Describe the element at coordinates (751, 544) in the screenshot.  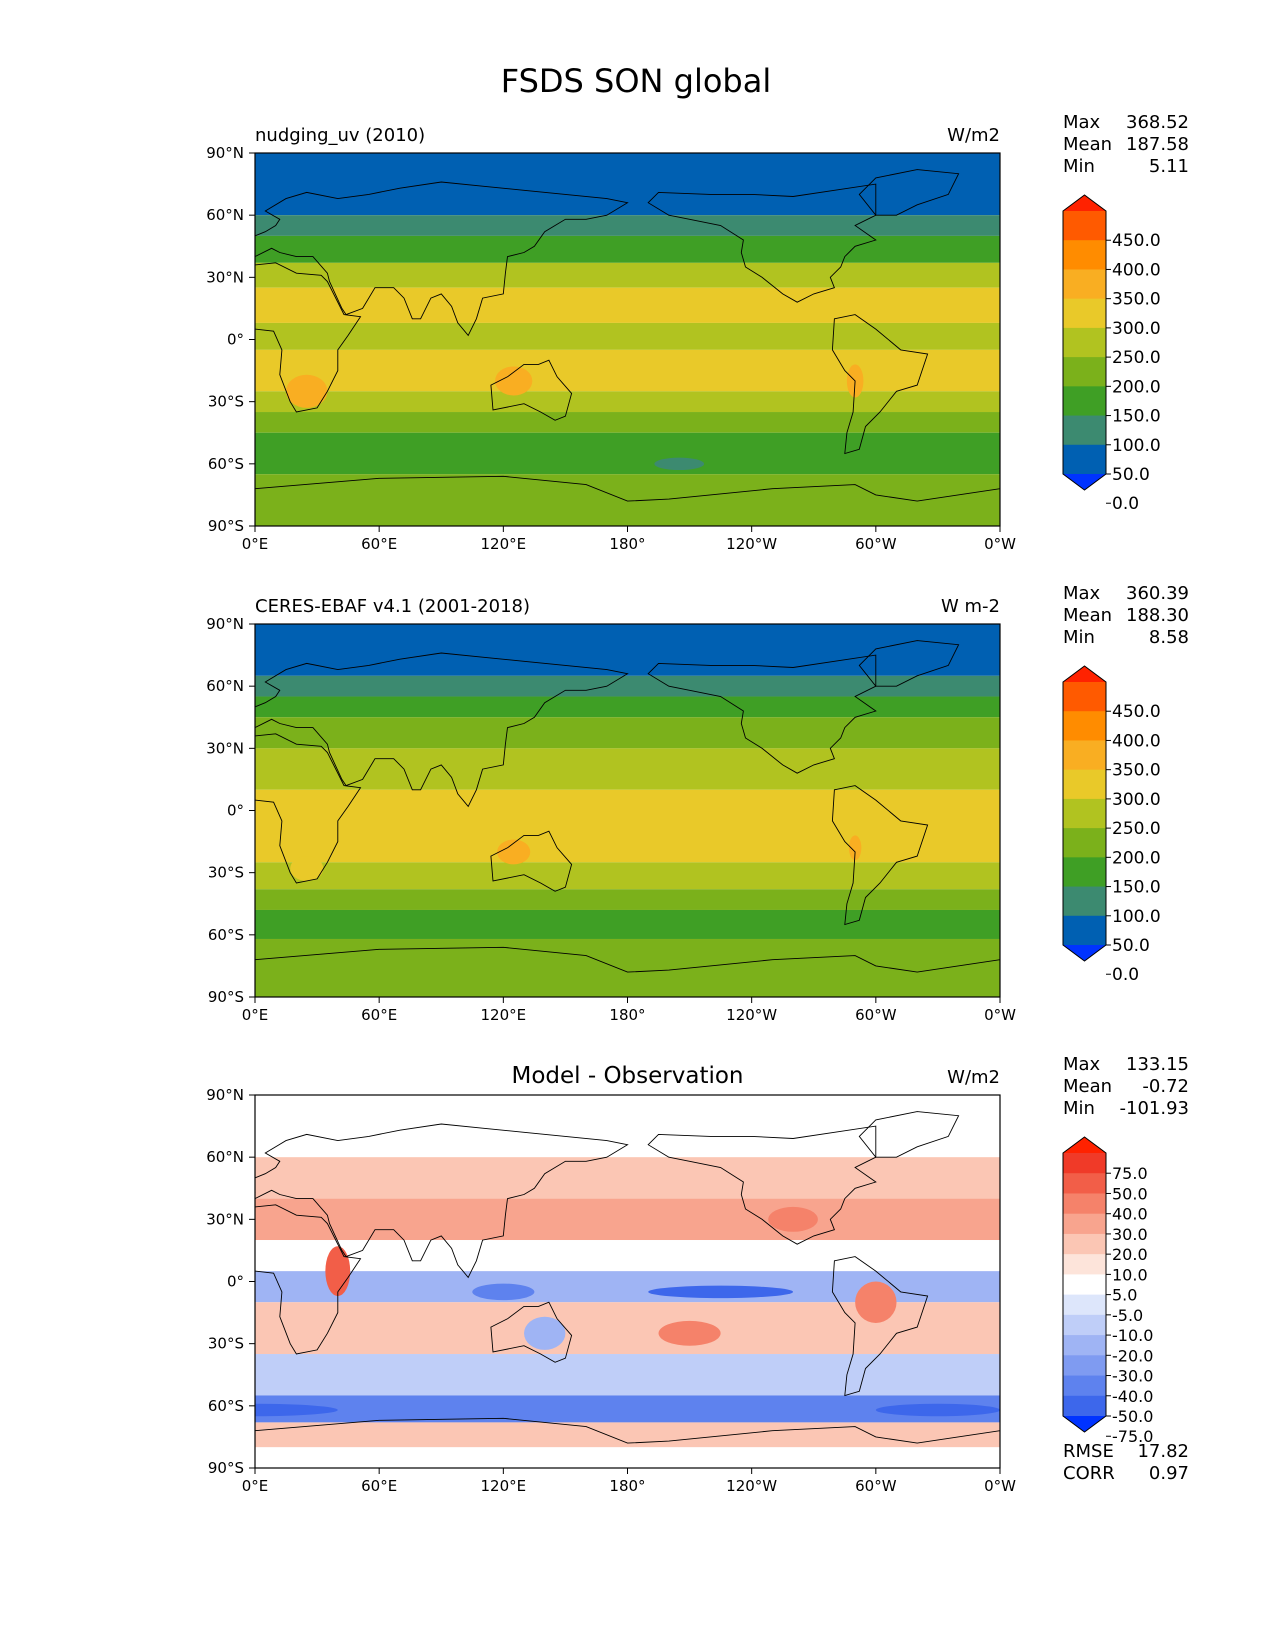
I see `lon-tick-label: 120°W` at that location.